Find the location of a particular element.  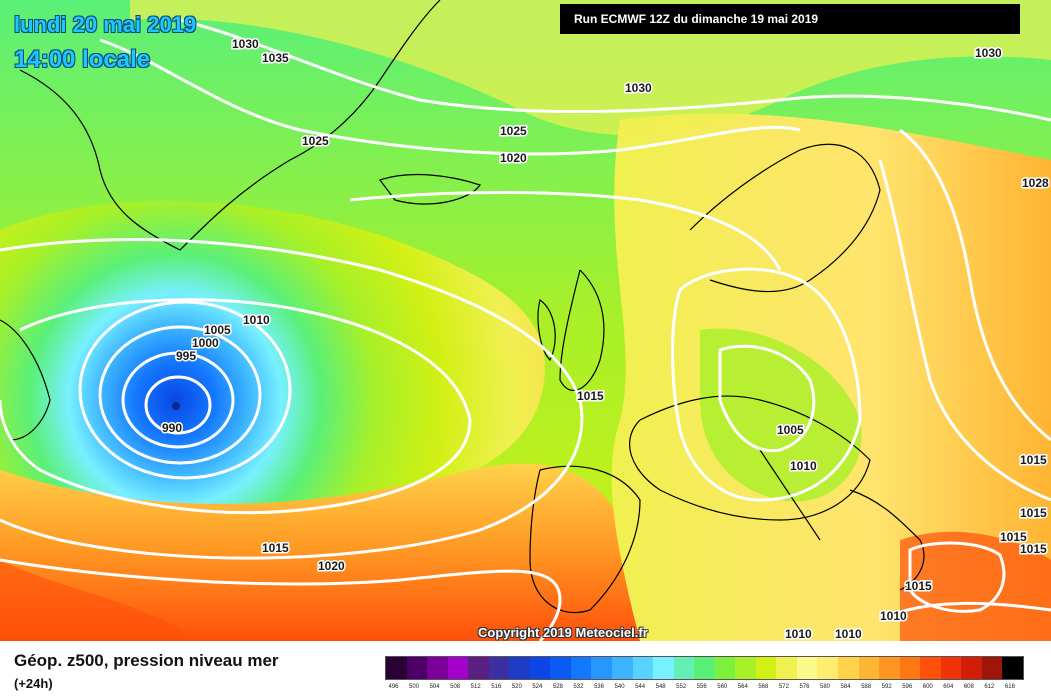

pressure-label-halo: 1030 is located at coordinates (638, 88).